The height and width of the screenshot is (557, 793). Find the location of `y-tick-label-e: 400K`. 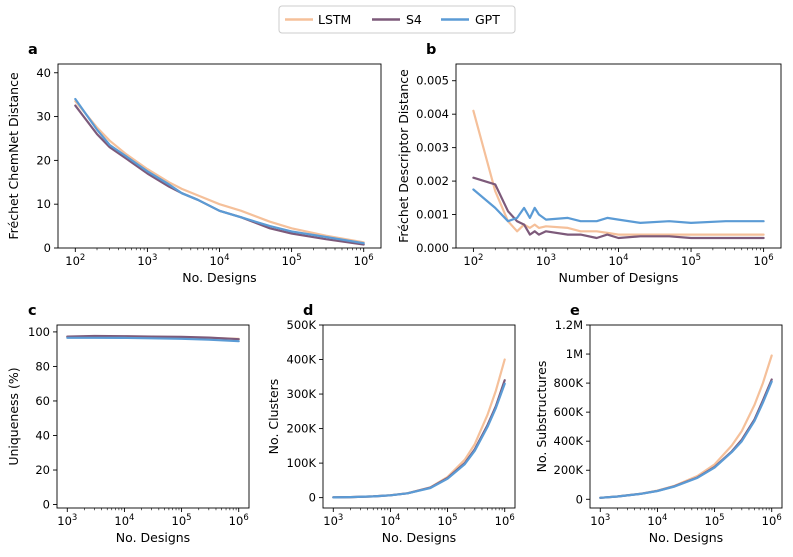

y-tick-label-e: 400K is located at coordinates (569, 441).